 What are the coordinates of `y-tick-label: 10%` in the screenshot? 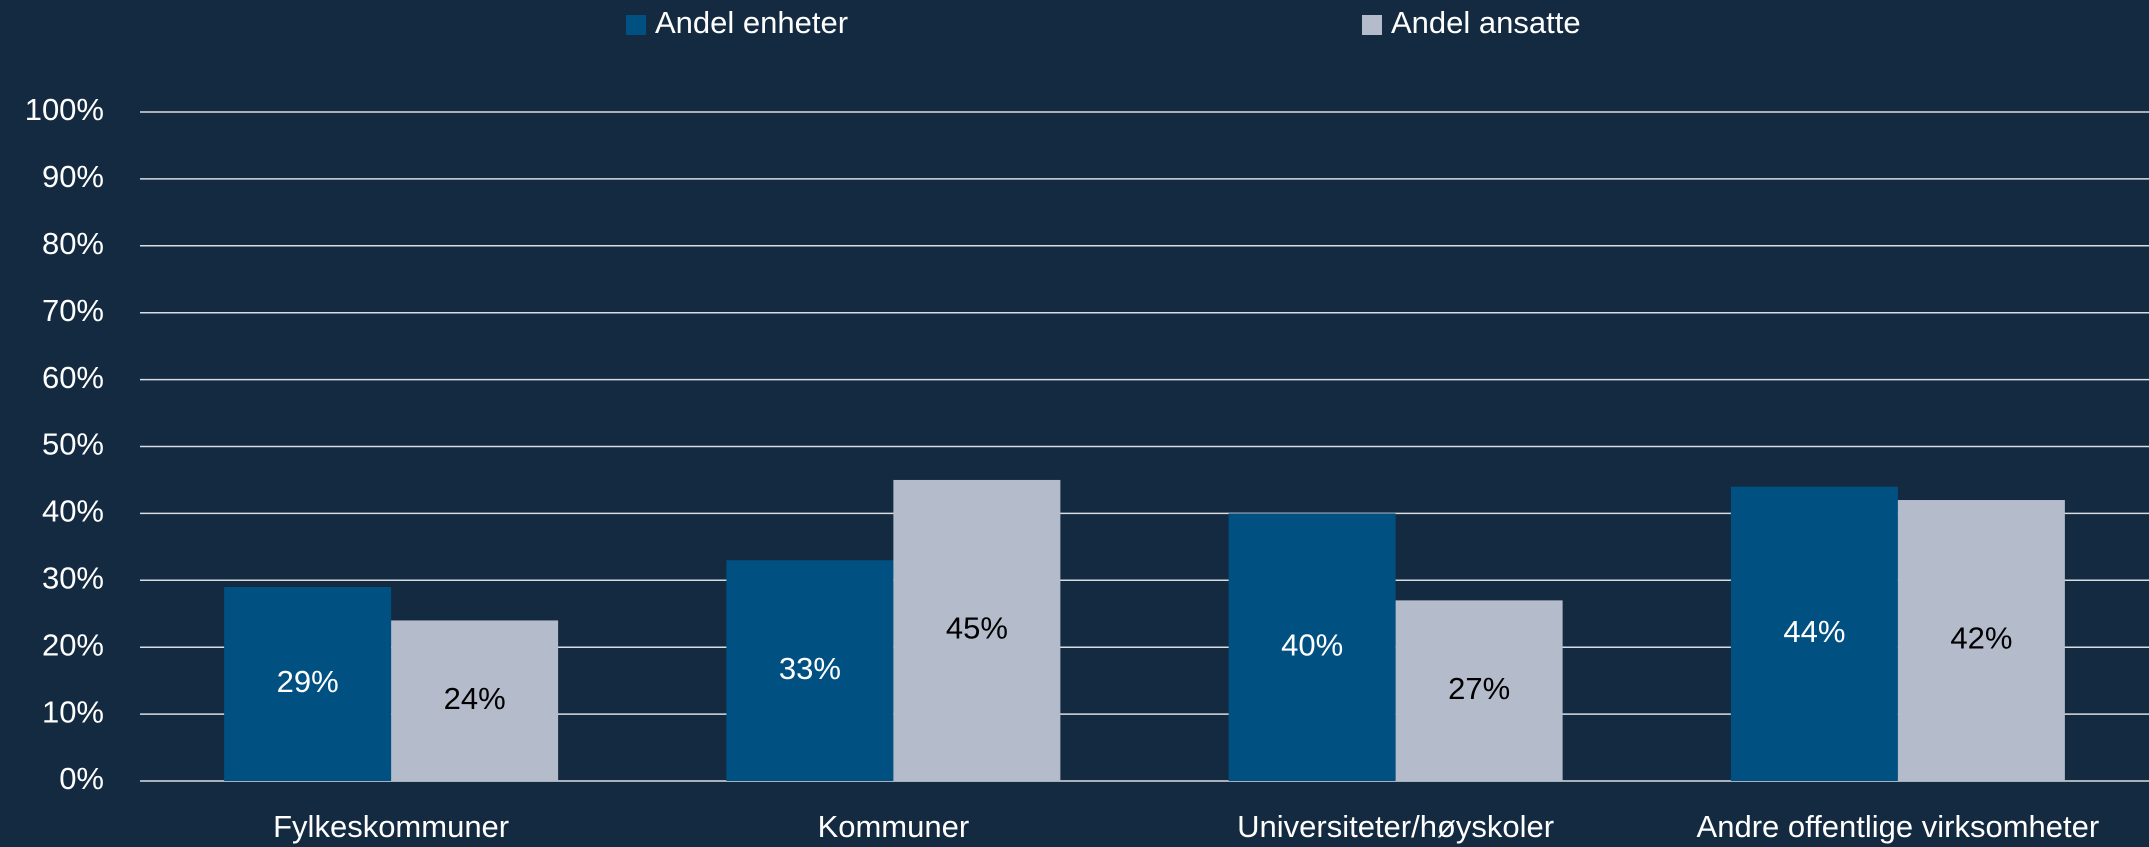 It's located at (73, 711).